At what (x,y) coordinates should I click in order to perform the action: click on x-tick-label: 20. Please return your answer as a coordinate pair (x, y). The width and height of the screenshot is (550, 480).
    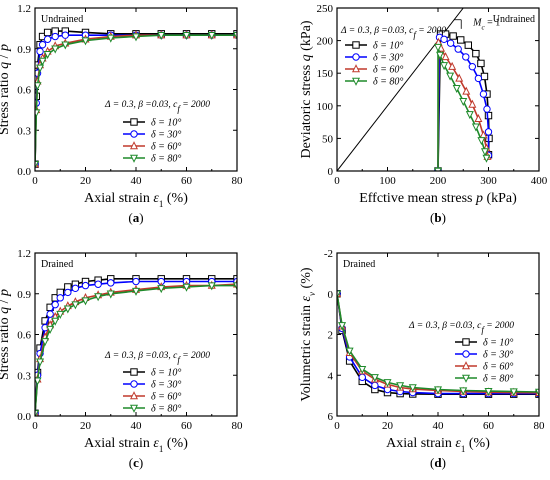
    Looking at the image, I should click on (388, 426).